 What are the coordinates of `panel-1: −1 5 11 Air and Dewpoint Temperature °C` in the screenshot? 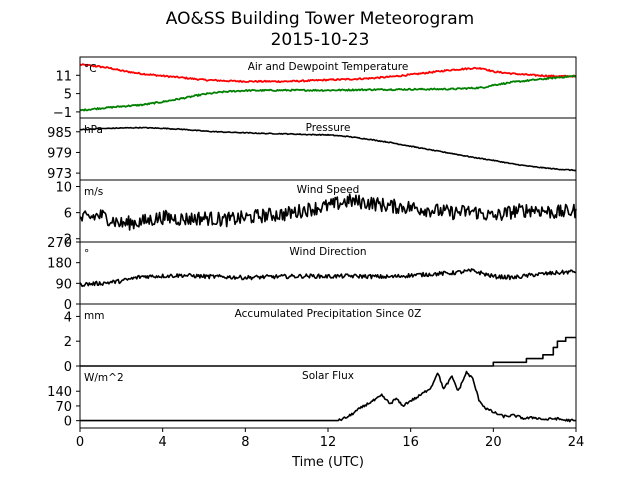 It's located at (315, 88).